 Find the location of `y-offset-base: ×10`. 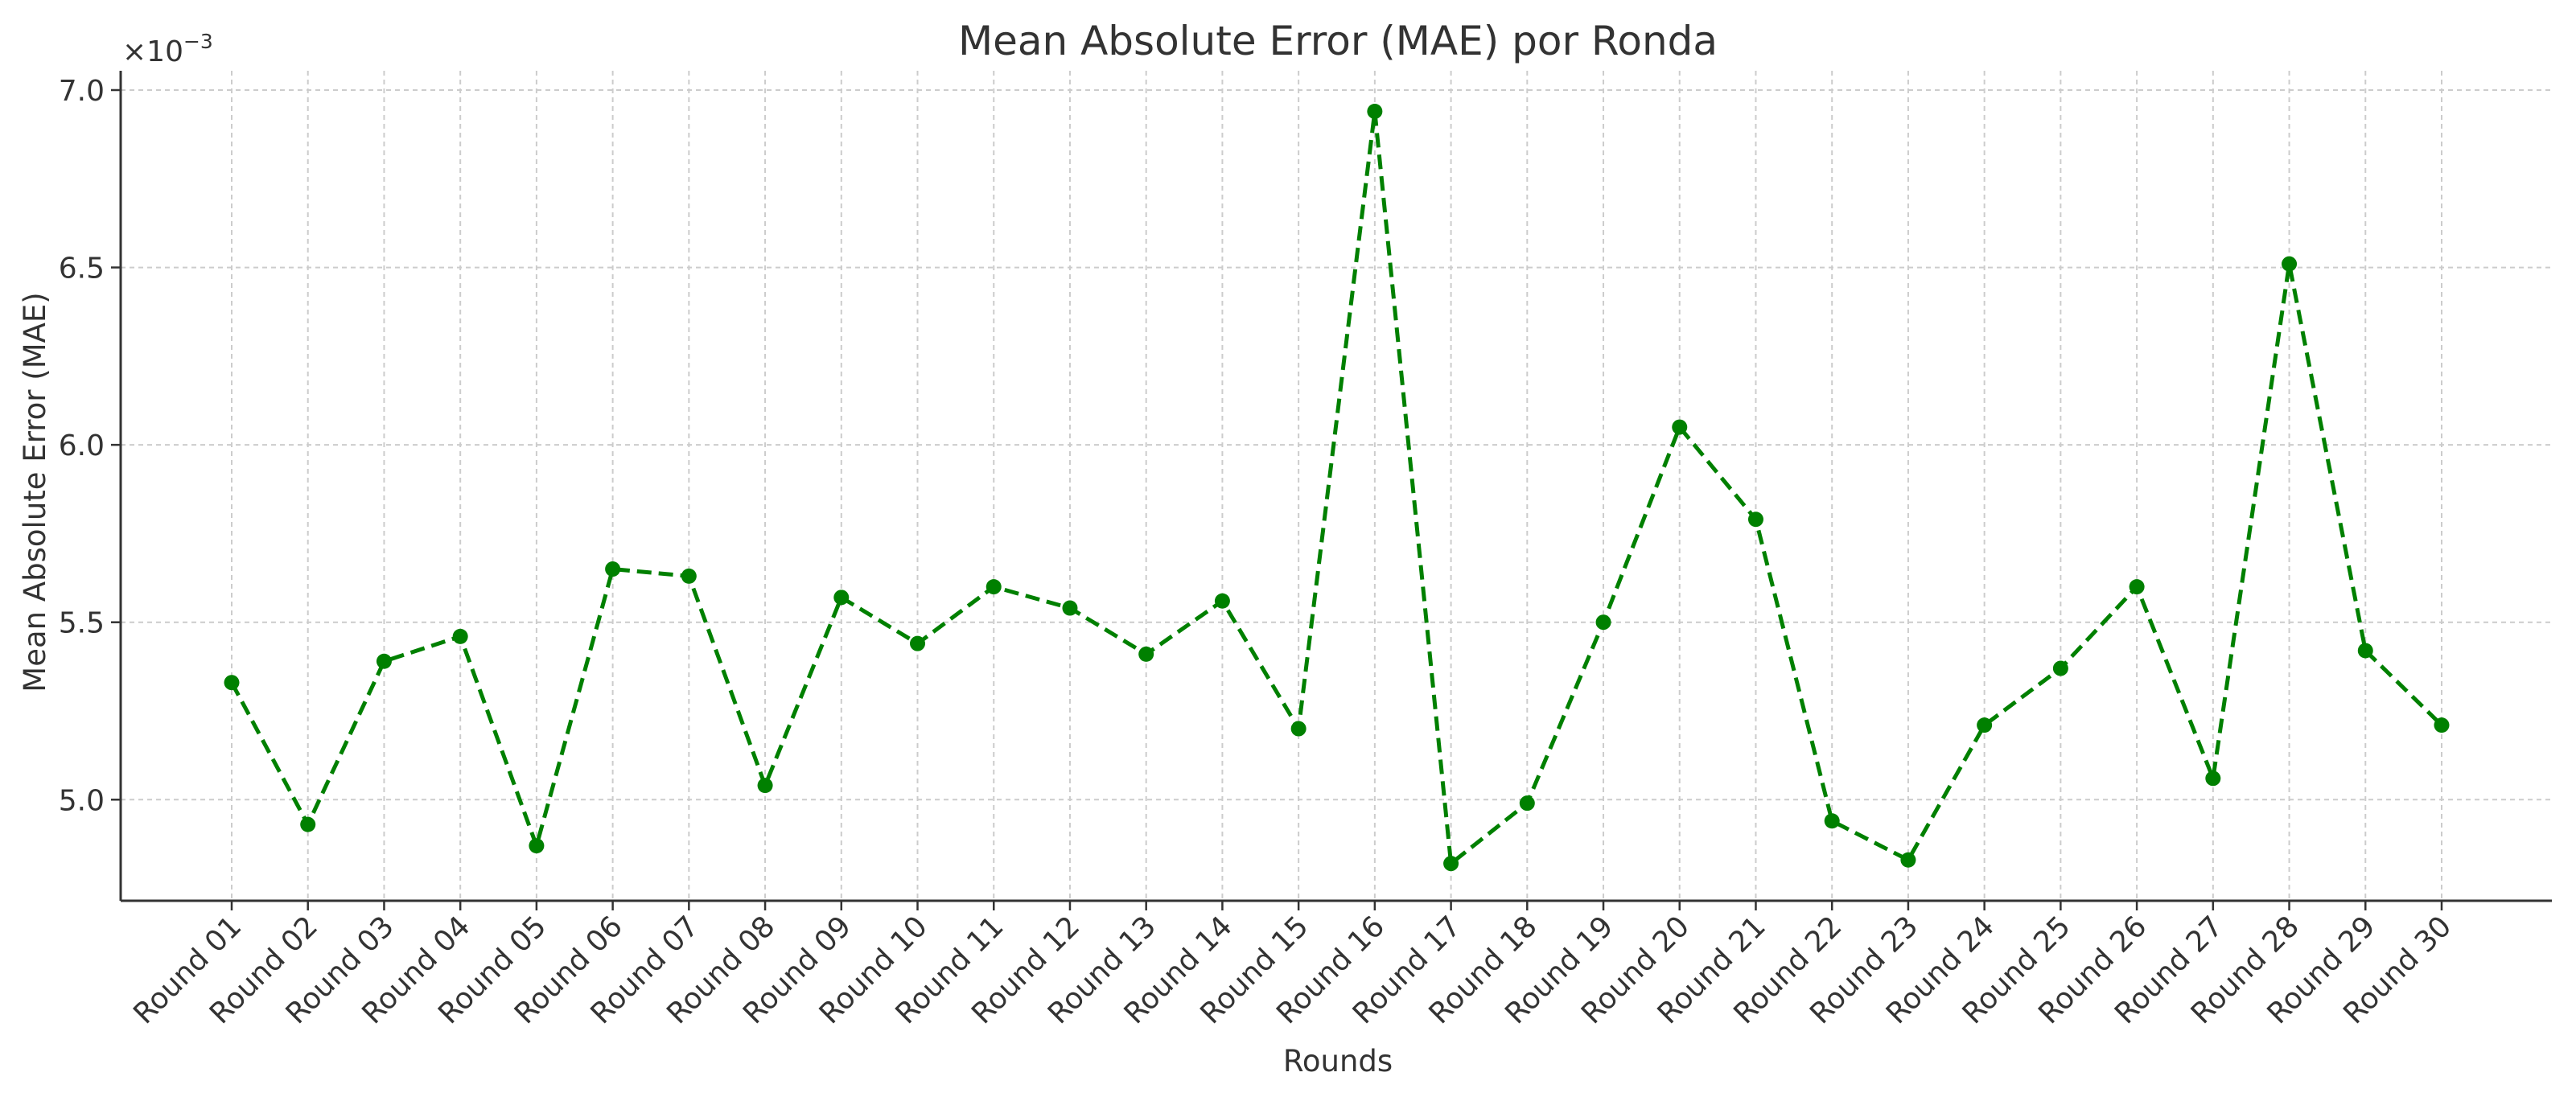

y-offset-base: ×10 is located at coordinates (152, 51).